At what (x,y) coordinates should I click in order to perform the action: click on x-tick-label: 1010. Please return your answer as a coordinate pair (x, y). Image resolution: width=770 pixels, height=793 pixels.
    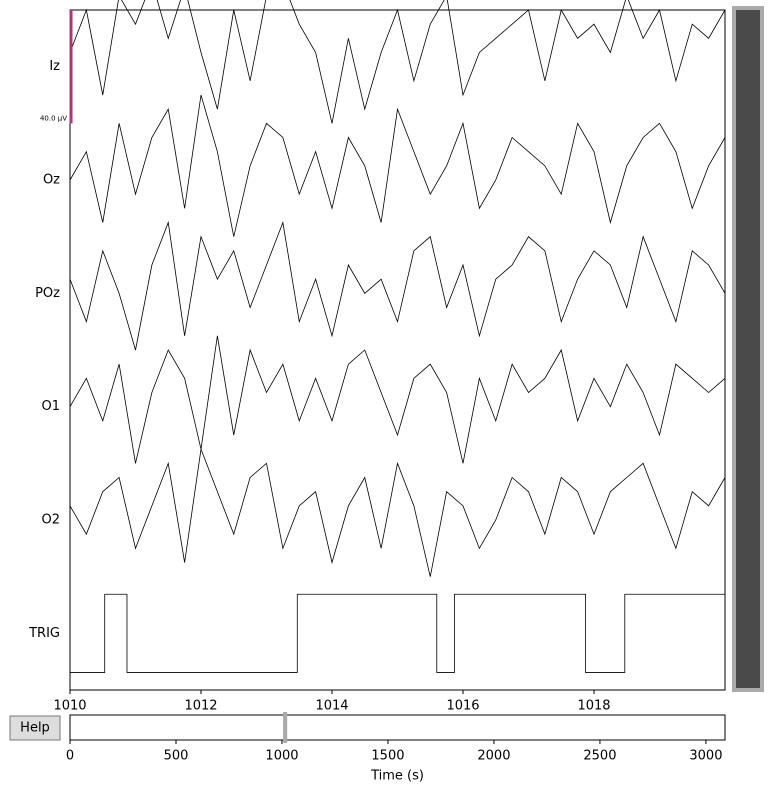
    Looking at the image, I should click on (69, 706).